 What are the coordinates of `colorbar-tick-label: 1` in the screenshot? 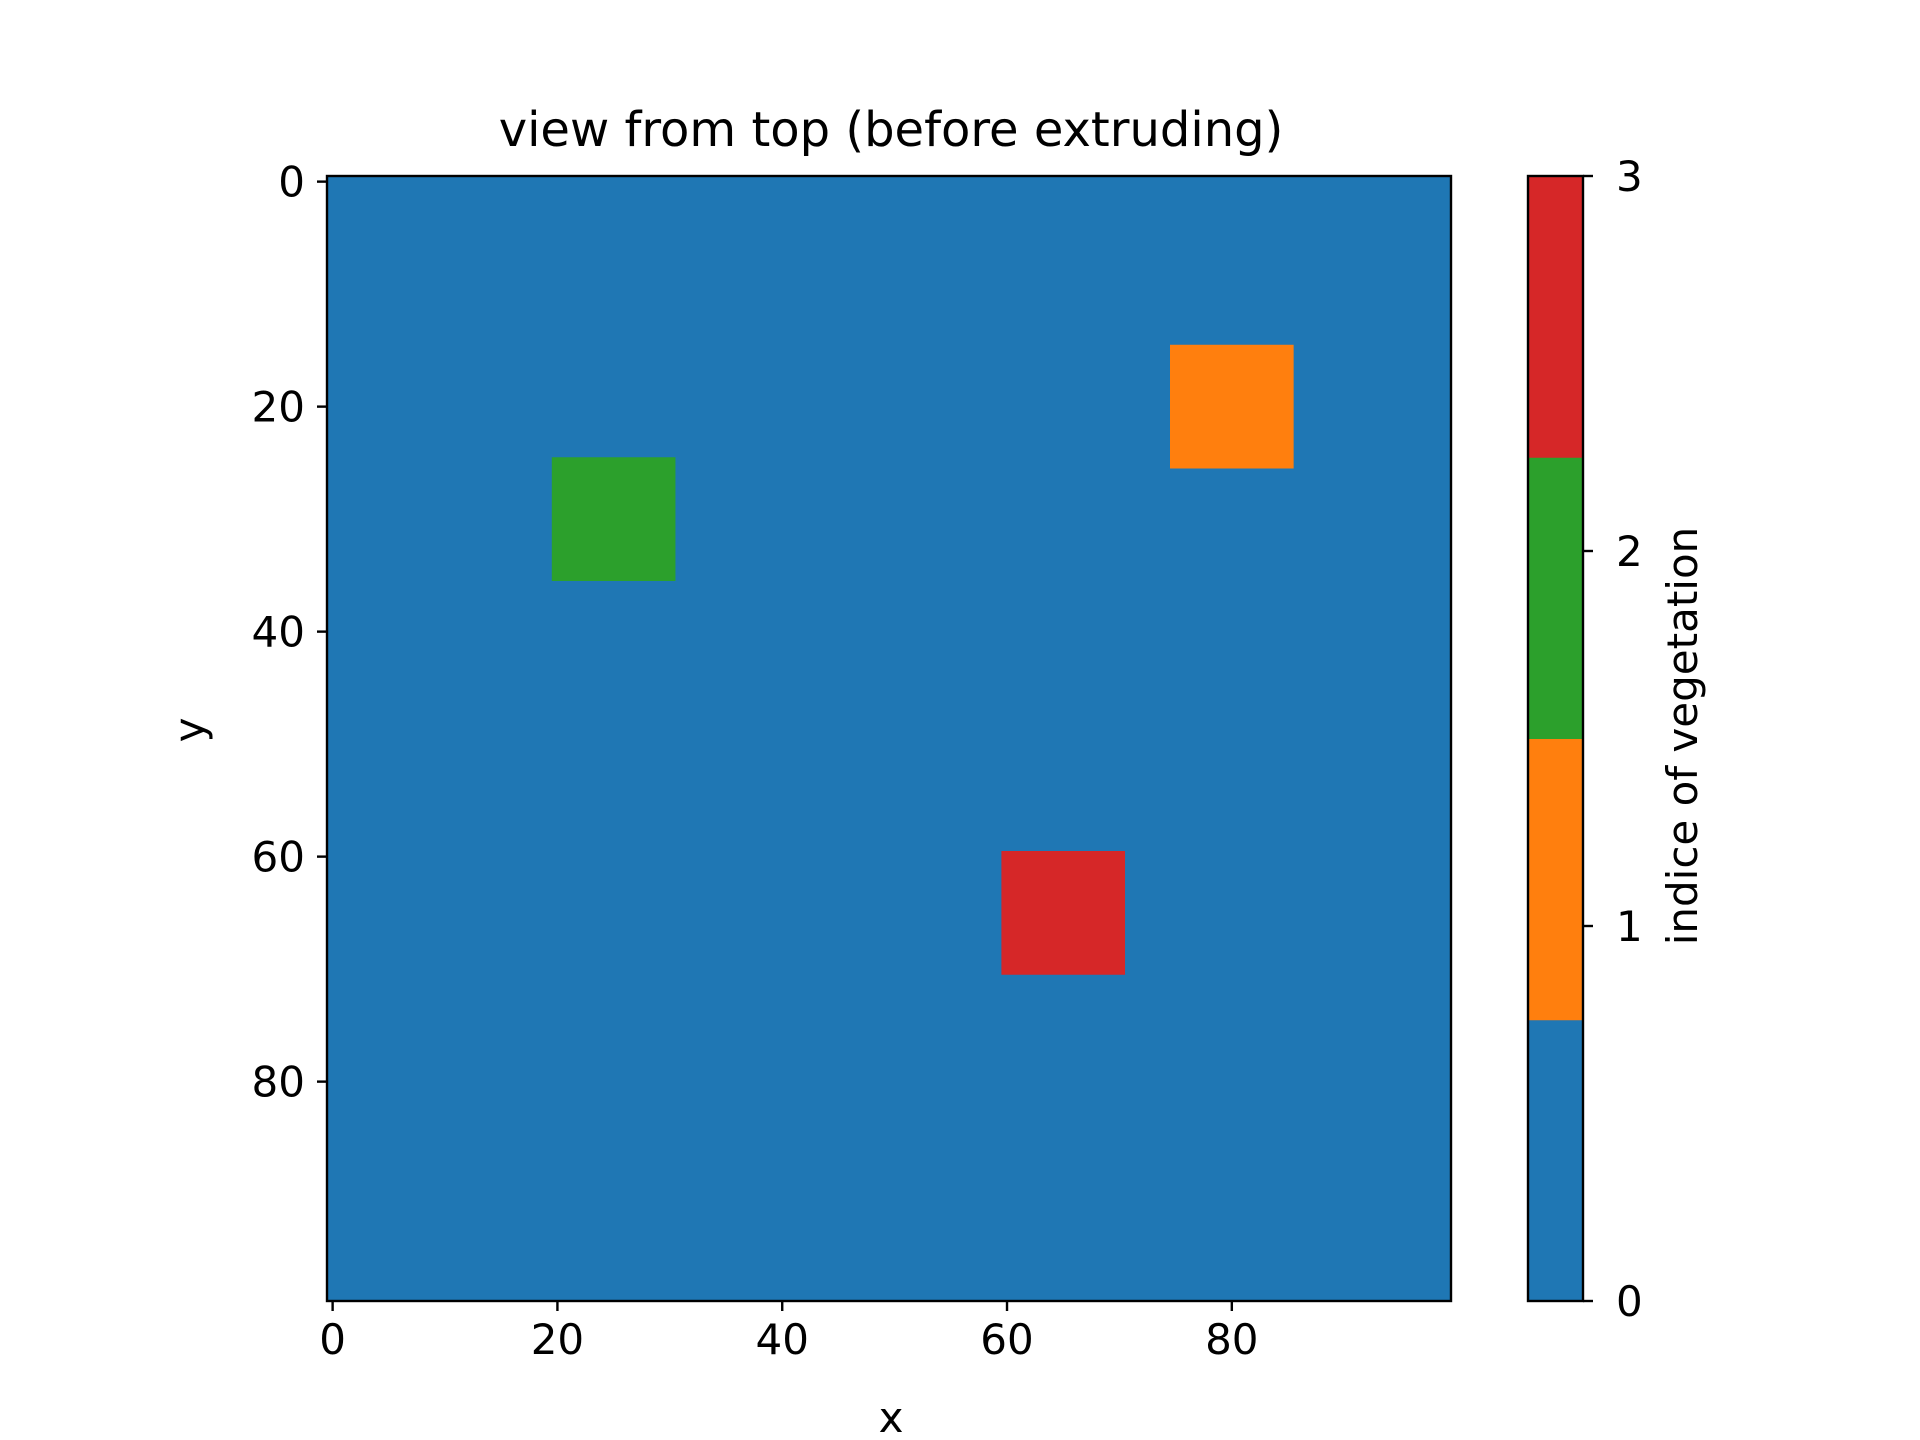 It's located at (1629, 926).